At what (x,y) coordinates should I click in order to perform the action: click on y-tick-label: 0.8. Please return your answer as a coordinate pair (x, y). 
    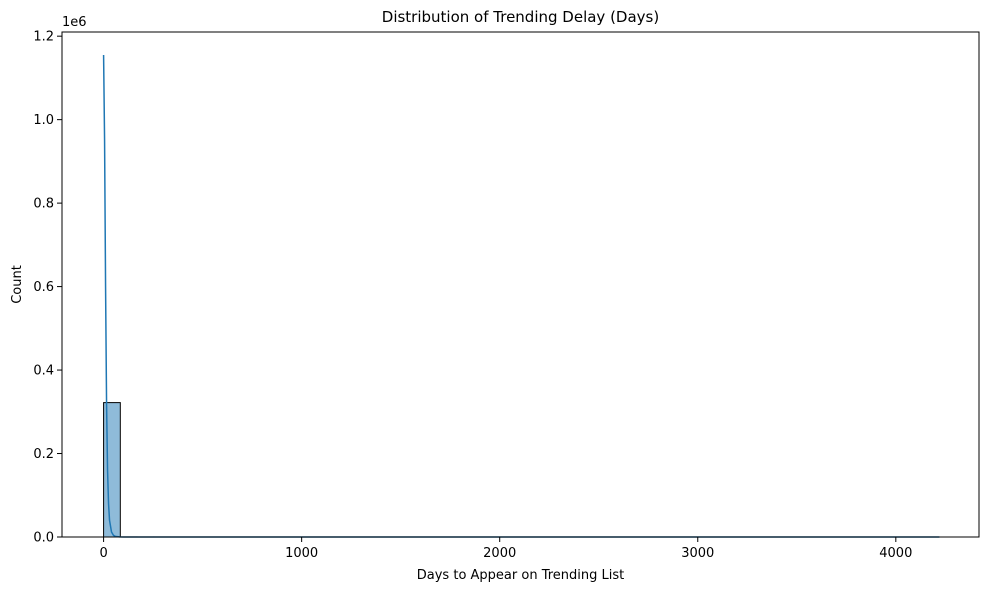
    Looking at the image, I should click on (43, 204).